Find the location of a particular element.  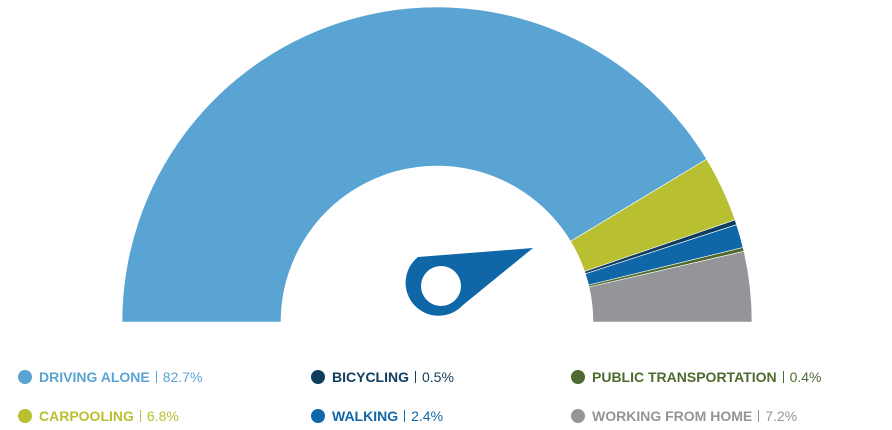

legend-item: BICYCLING 0.5% is located at coordinates (382, 377).